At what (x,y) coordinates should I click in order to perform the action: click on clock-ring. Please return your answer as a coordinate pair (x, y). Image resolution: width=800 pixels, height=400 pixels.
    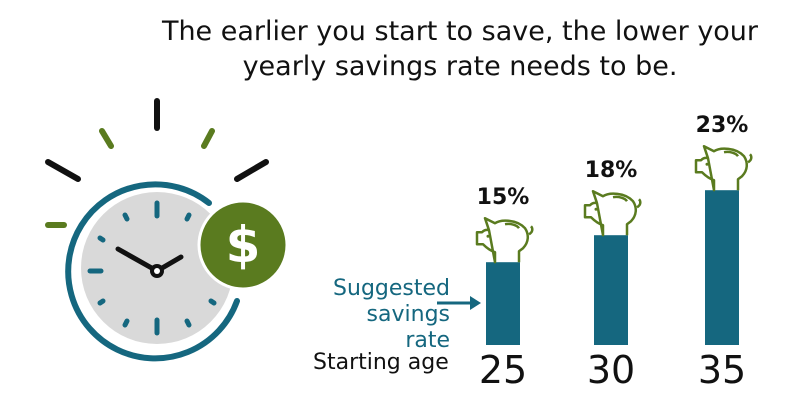
    Looking at the image, I should click on (152, 271).